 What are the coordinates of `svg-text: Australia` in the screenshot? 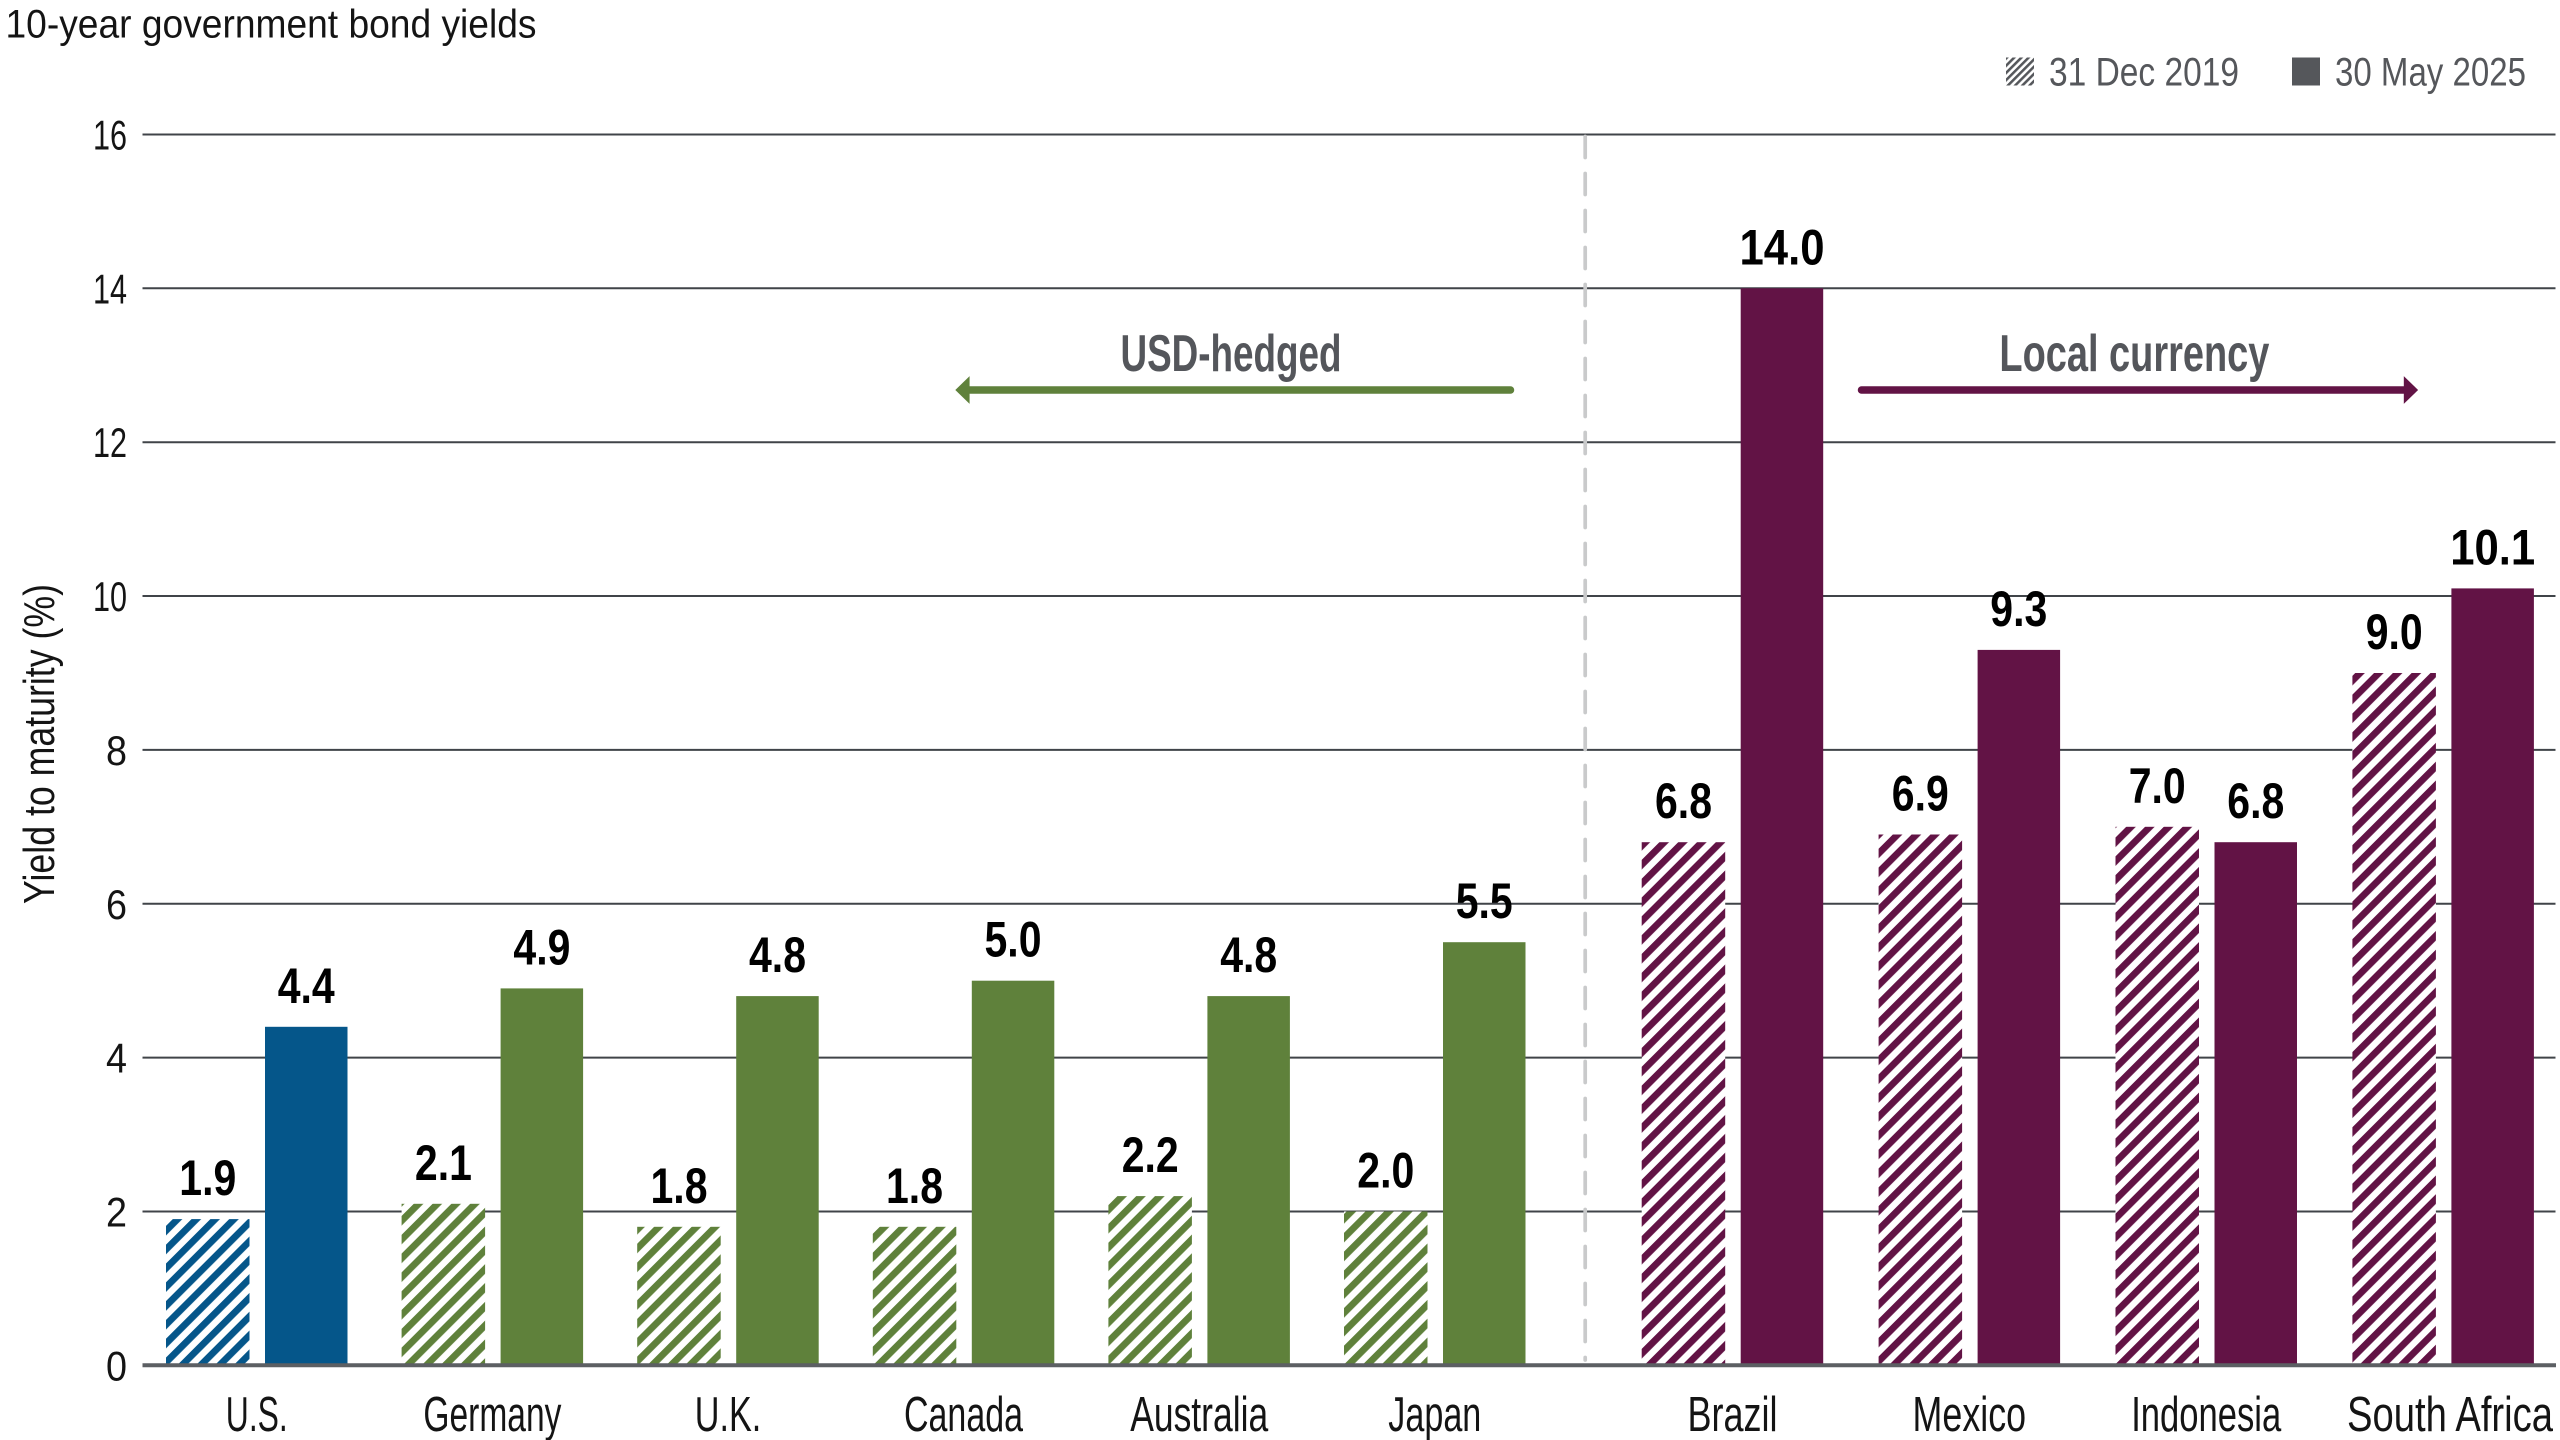 It's located at (1199, 1413).